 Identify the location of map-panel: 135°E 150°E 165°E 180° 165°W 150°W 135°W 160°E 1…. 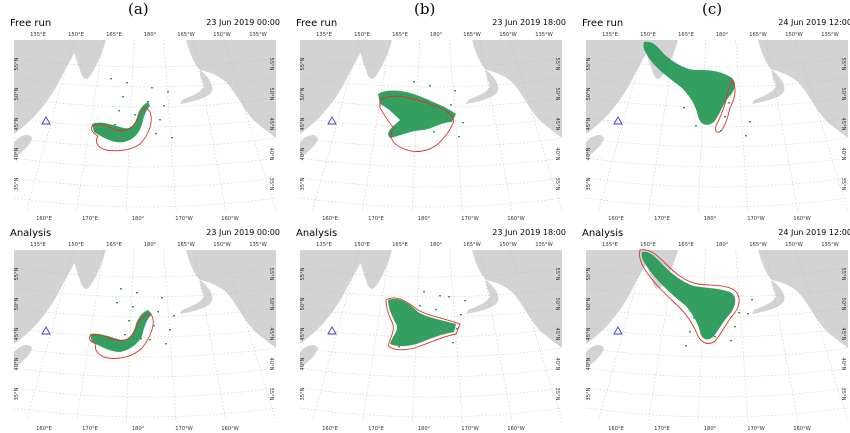
(716, 330).